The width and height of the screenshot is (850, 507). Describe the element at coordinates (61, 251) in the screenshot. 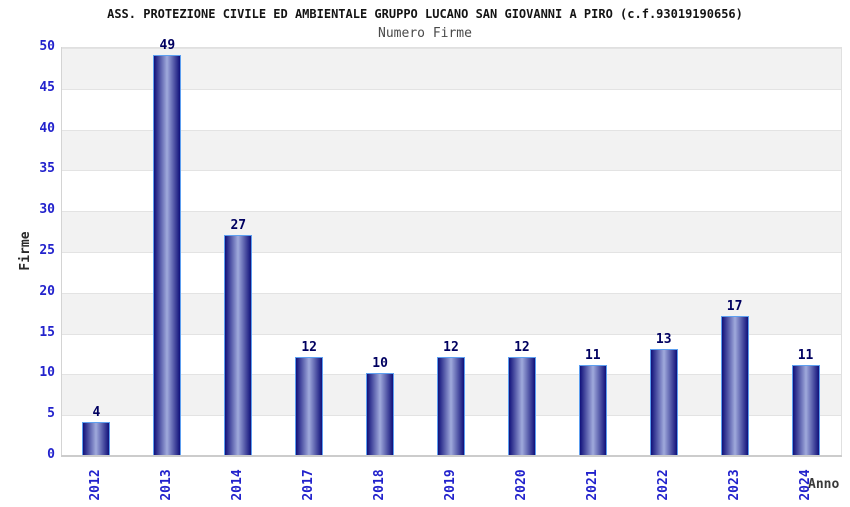

I see `y-axis-line` at that location.